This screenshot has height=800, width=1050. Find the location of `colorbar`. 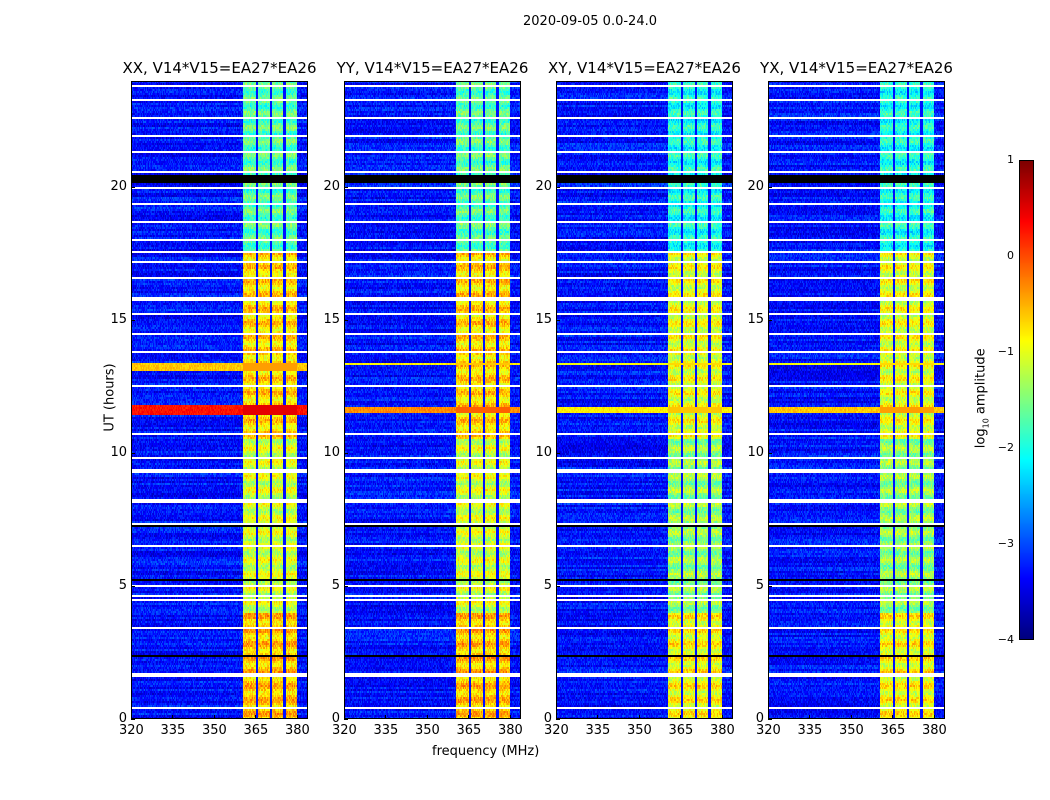

colorbar is located at coordinates (1026, 400).